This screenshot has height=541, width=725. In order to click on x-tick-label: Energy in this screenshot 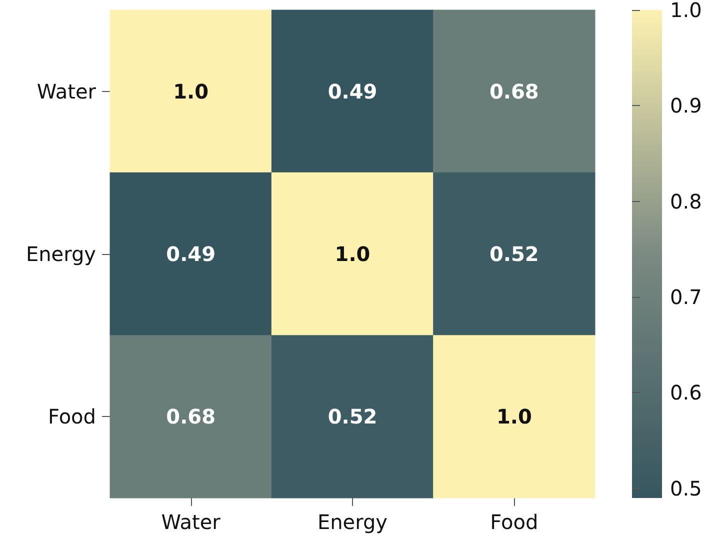, I will do `click(352, 522)`.